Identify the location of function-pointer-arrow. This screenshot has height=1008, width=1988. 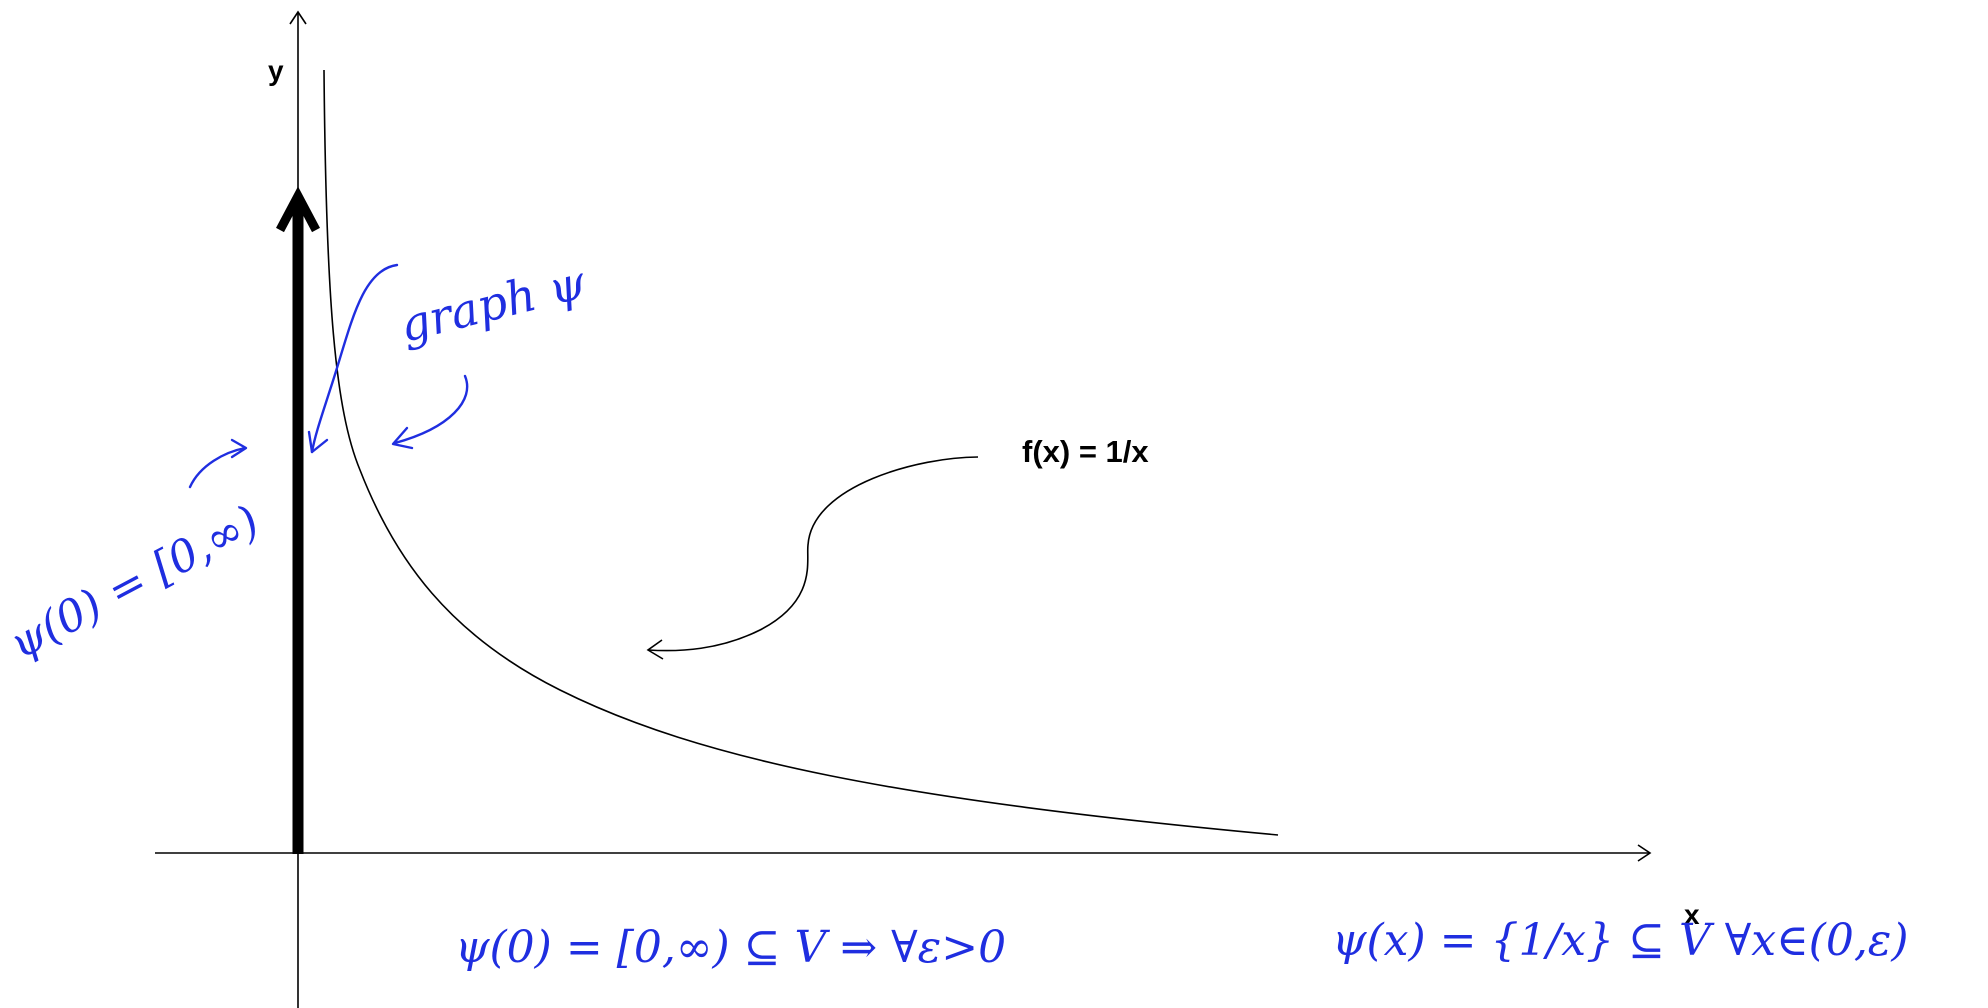
(812, 558).